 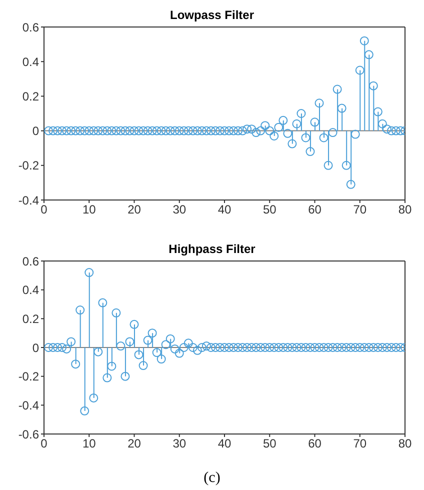 I want to click on chart-title: Lowpass Filter, so click(x=212, y=15).